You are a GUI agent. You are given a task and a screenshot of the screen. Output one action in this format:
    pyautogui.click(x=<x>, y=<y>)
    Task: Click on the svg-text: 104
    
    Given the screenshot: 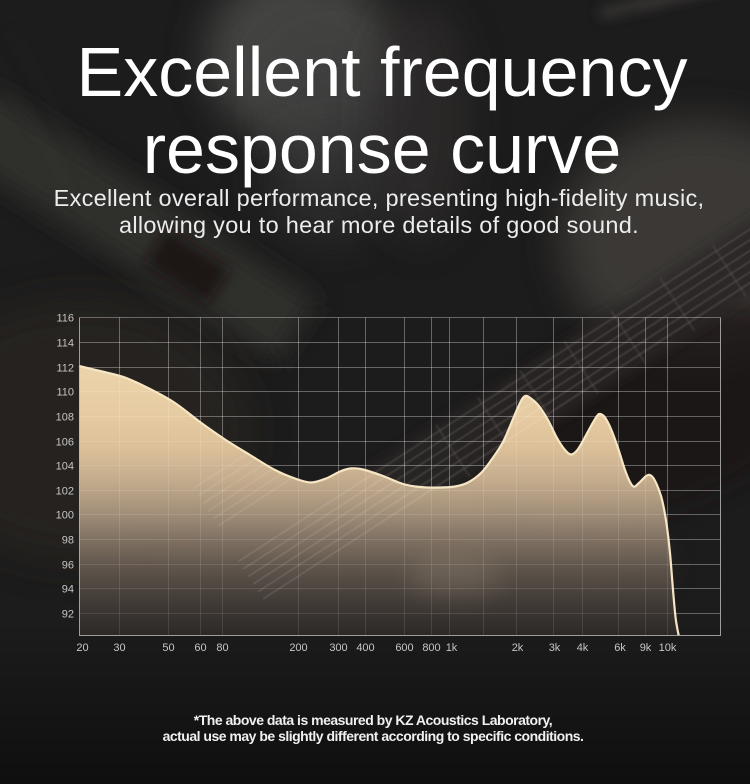 What is the action you would take?
    pyautogui.click(x=65, y=466)
    